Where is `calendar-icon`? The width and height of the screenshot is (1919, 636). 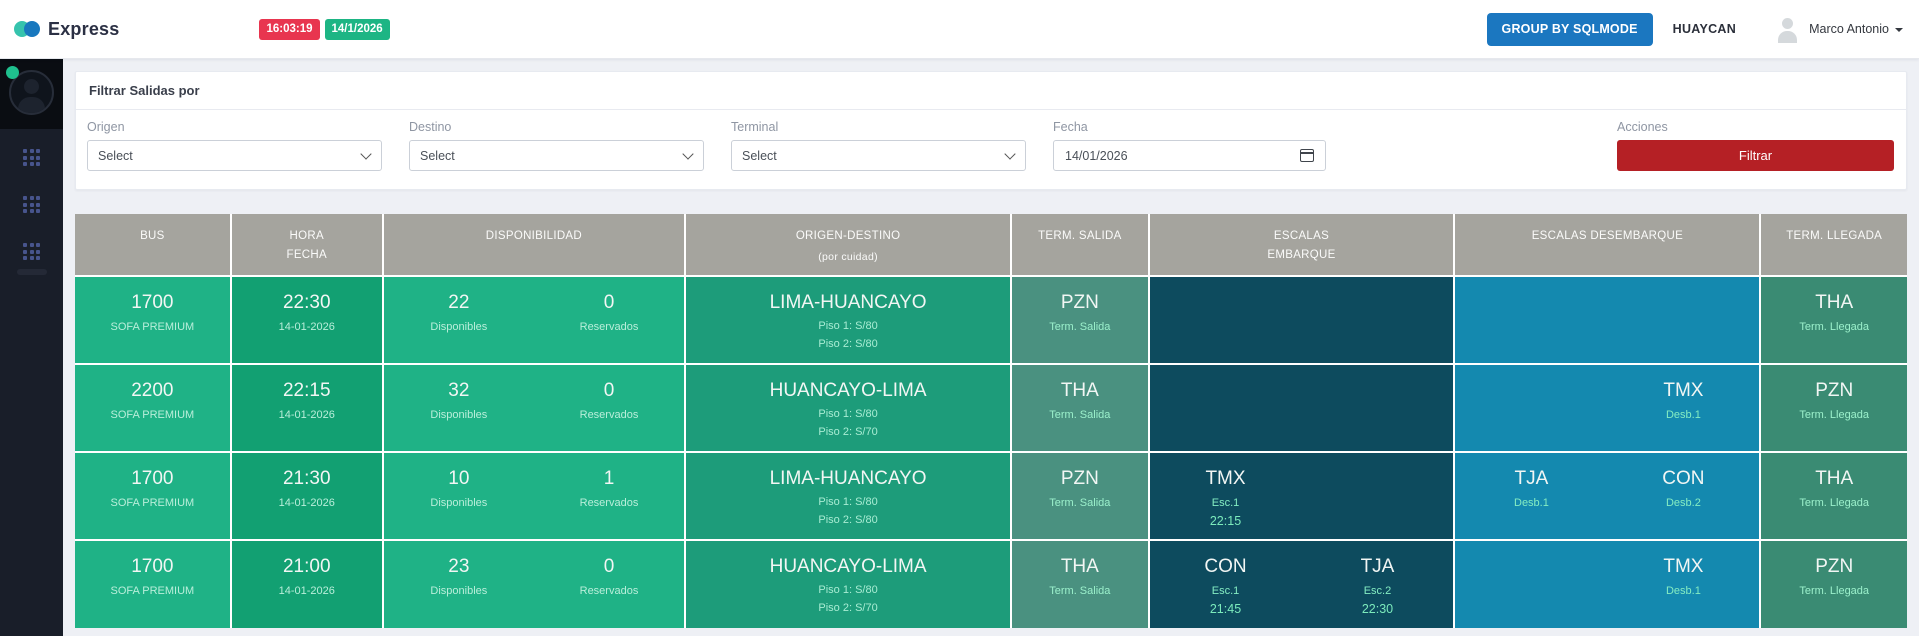 calendar-icon is located at coordinates (1307, 155).